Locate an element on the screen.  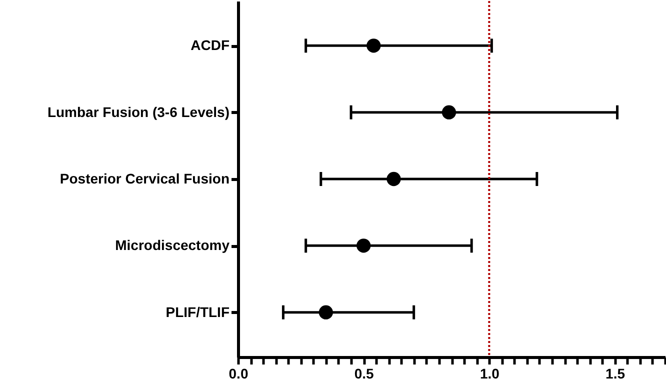
y-tick-label: Lumbar Fusion (3-6 Levels) is located at coordinates (138, 112).